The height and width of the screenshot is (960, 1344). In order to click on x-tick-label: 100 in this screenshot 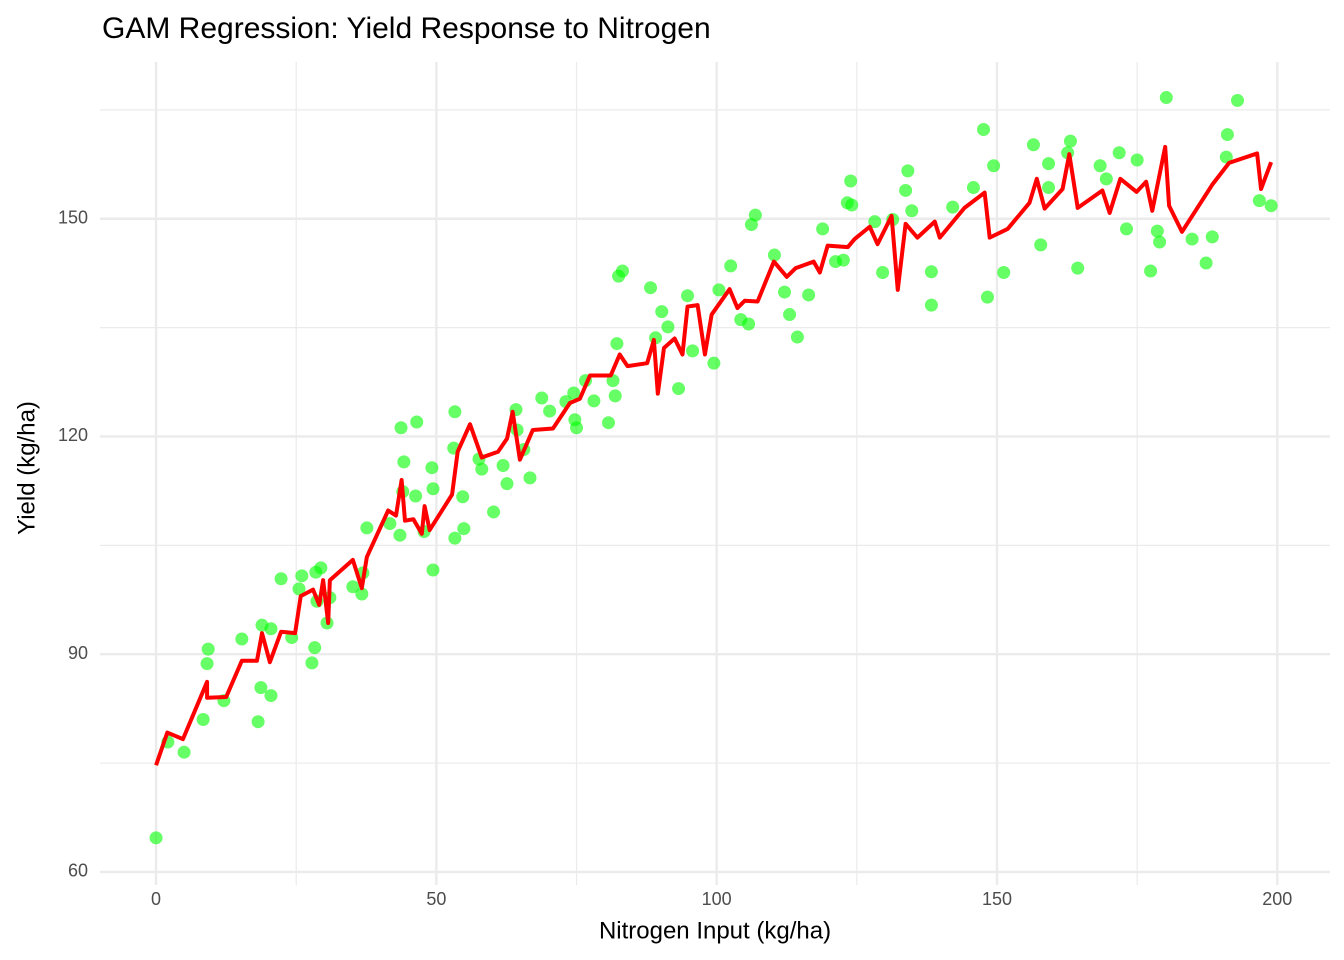, I will do `click(717, 899)`.